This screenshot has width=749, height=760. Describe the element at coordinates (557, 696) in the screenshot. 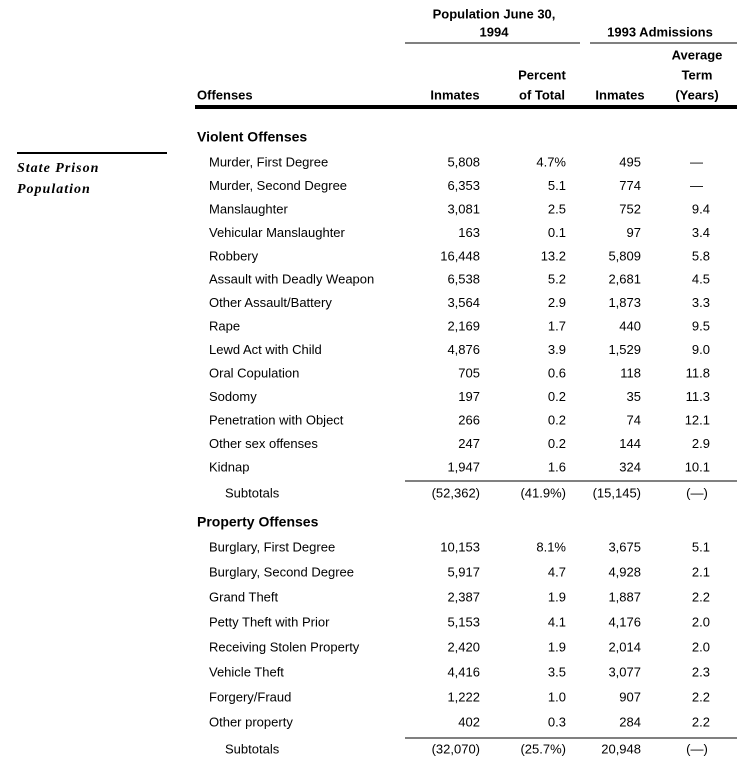

I see `cell: 1.0` at that location.